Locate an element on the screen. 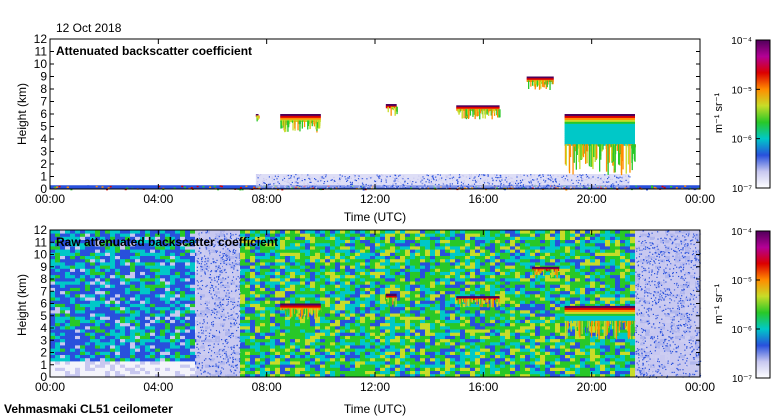 The image size is (780, 420). colorbar-unit-bottom: m⁻¹ sr⁻¹ is located at coordinates (719, 304).